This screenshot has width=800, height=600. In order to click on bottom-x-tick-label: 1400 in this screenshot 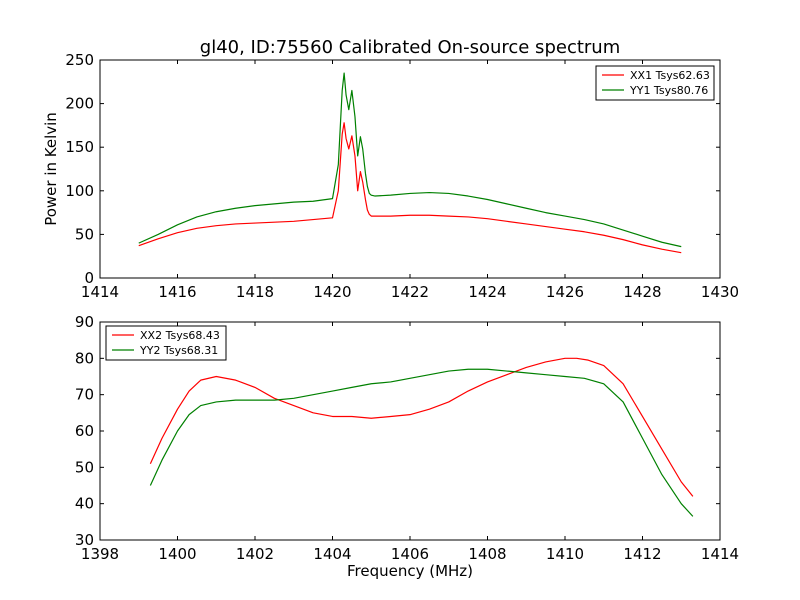, I will do `click(177, 554)`.